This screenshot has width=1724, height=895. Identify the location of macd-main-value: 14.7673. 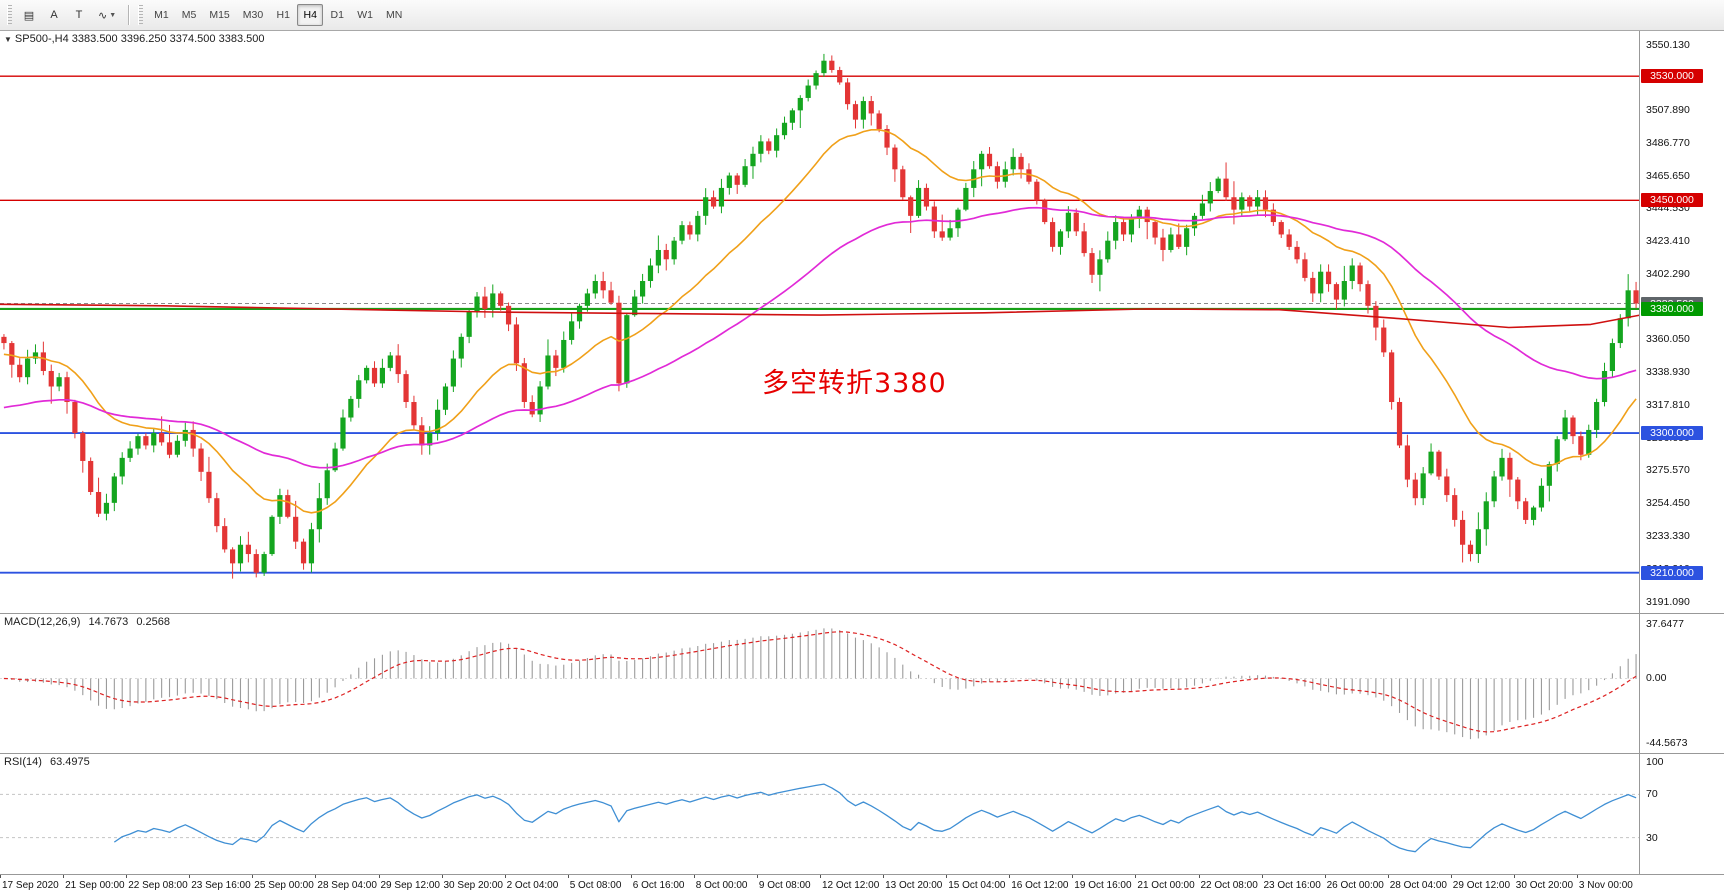
(108, 622).